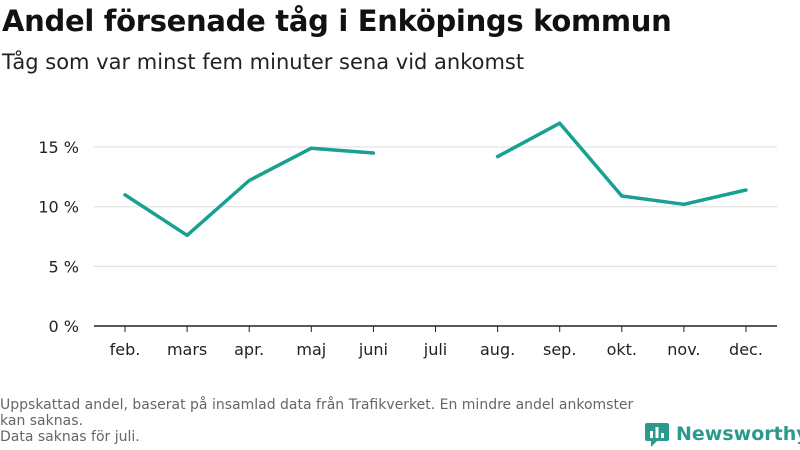 This screenshot has height=450, width=800. What do you see at coordinates (70, 437) in the screenshot?
I see `footnote-missing-data: Data saknas för juli.` at bounding box center [70, 437].